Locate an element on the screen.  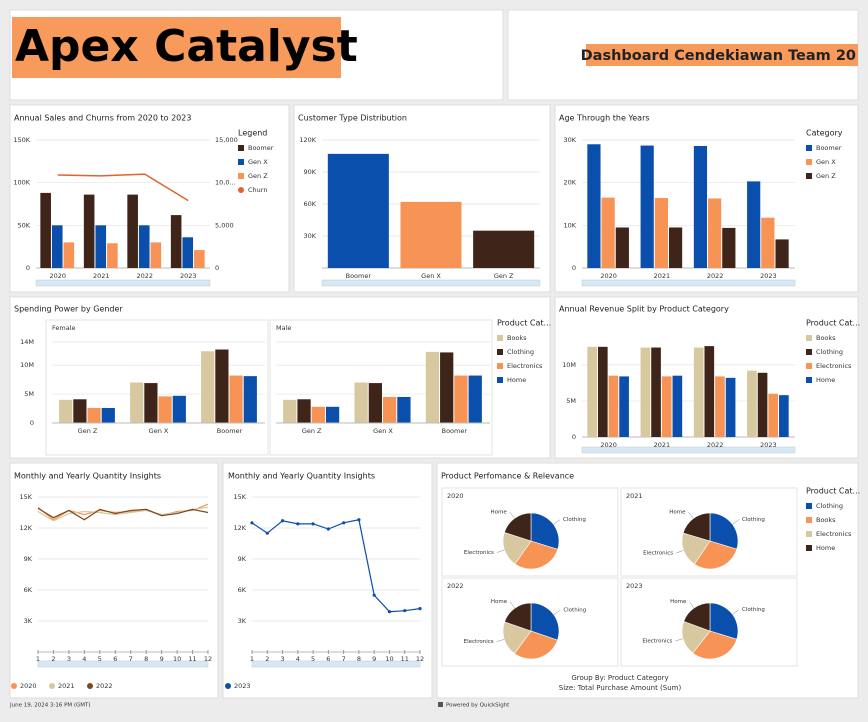
title-highlight is located at coordinates (176, 47).